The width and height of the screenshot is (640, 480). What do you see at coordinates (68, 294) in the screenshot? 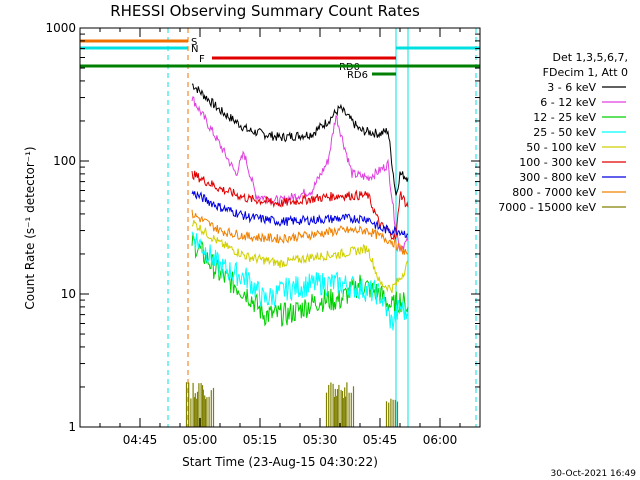
I see `y-tick-label: 10` at bounding box center [68, 294].